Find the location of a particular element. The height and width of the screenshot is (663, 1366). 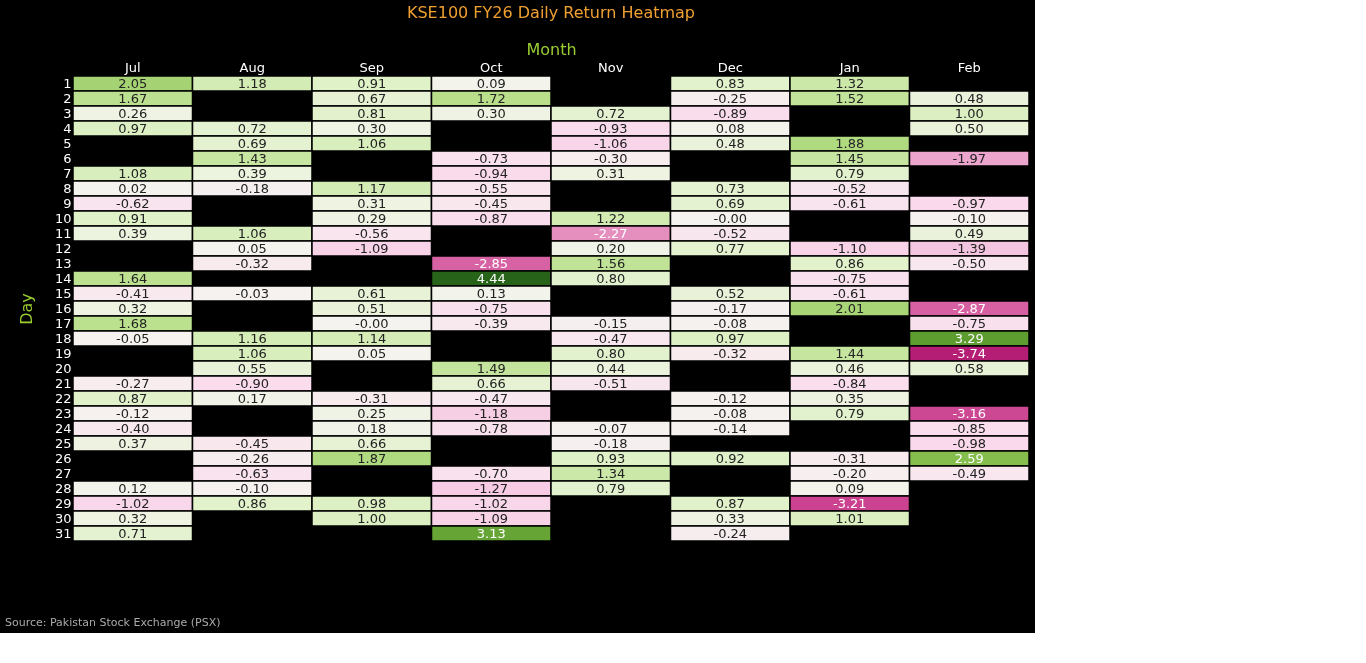

data-label: -0.84 is located at coordinates (849, 383).